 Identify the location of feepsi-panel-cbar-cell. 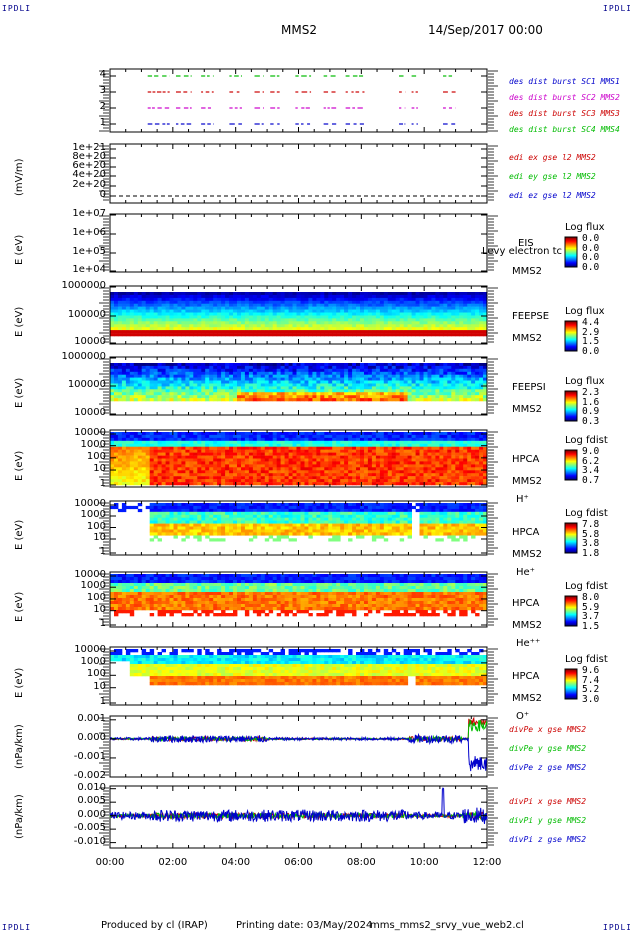
(571, 404).